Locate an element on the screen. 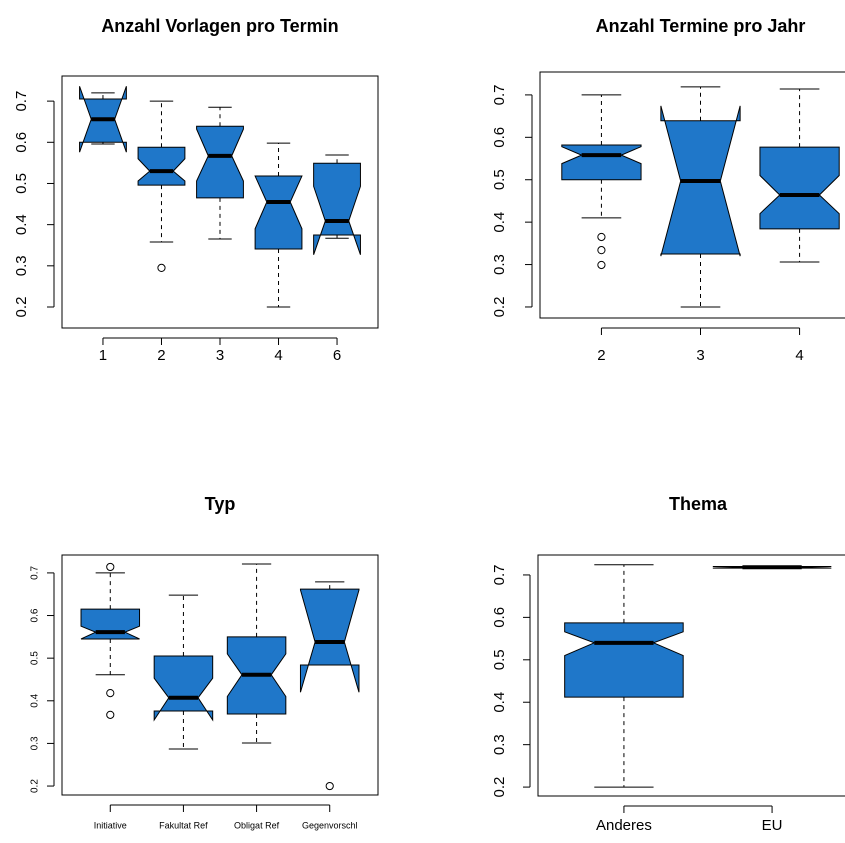  chart-title: Anzahl Vorlagen pro Termin is located at coordinates (219, 26).